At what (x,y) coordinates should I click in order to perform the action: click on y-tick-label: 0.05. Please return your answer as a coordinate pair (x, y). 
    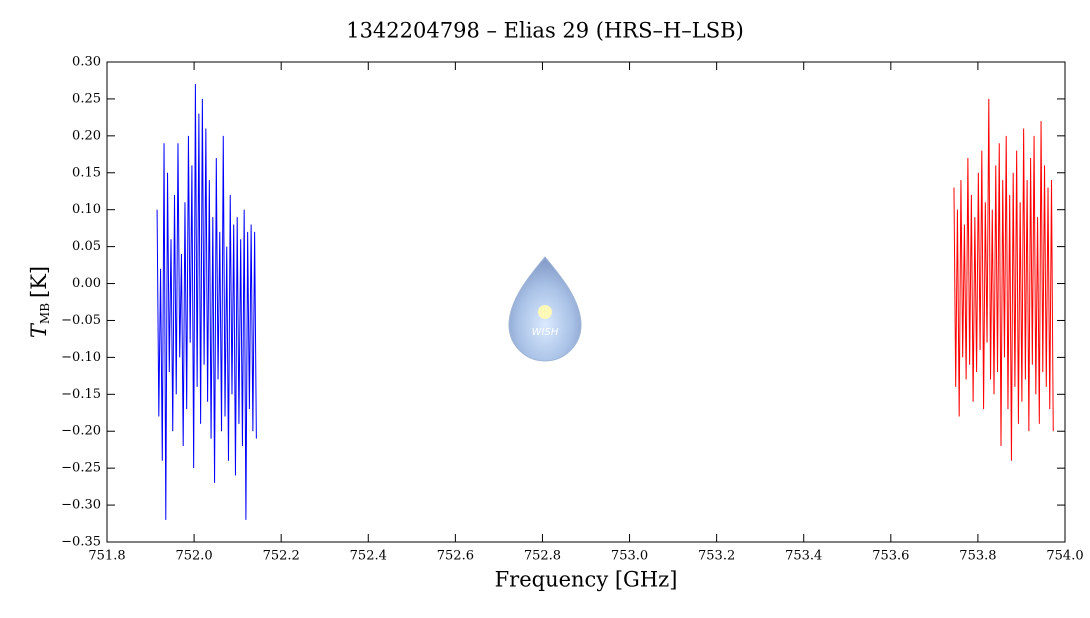
    Looking at the image, I should click on (86, 246).